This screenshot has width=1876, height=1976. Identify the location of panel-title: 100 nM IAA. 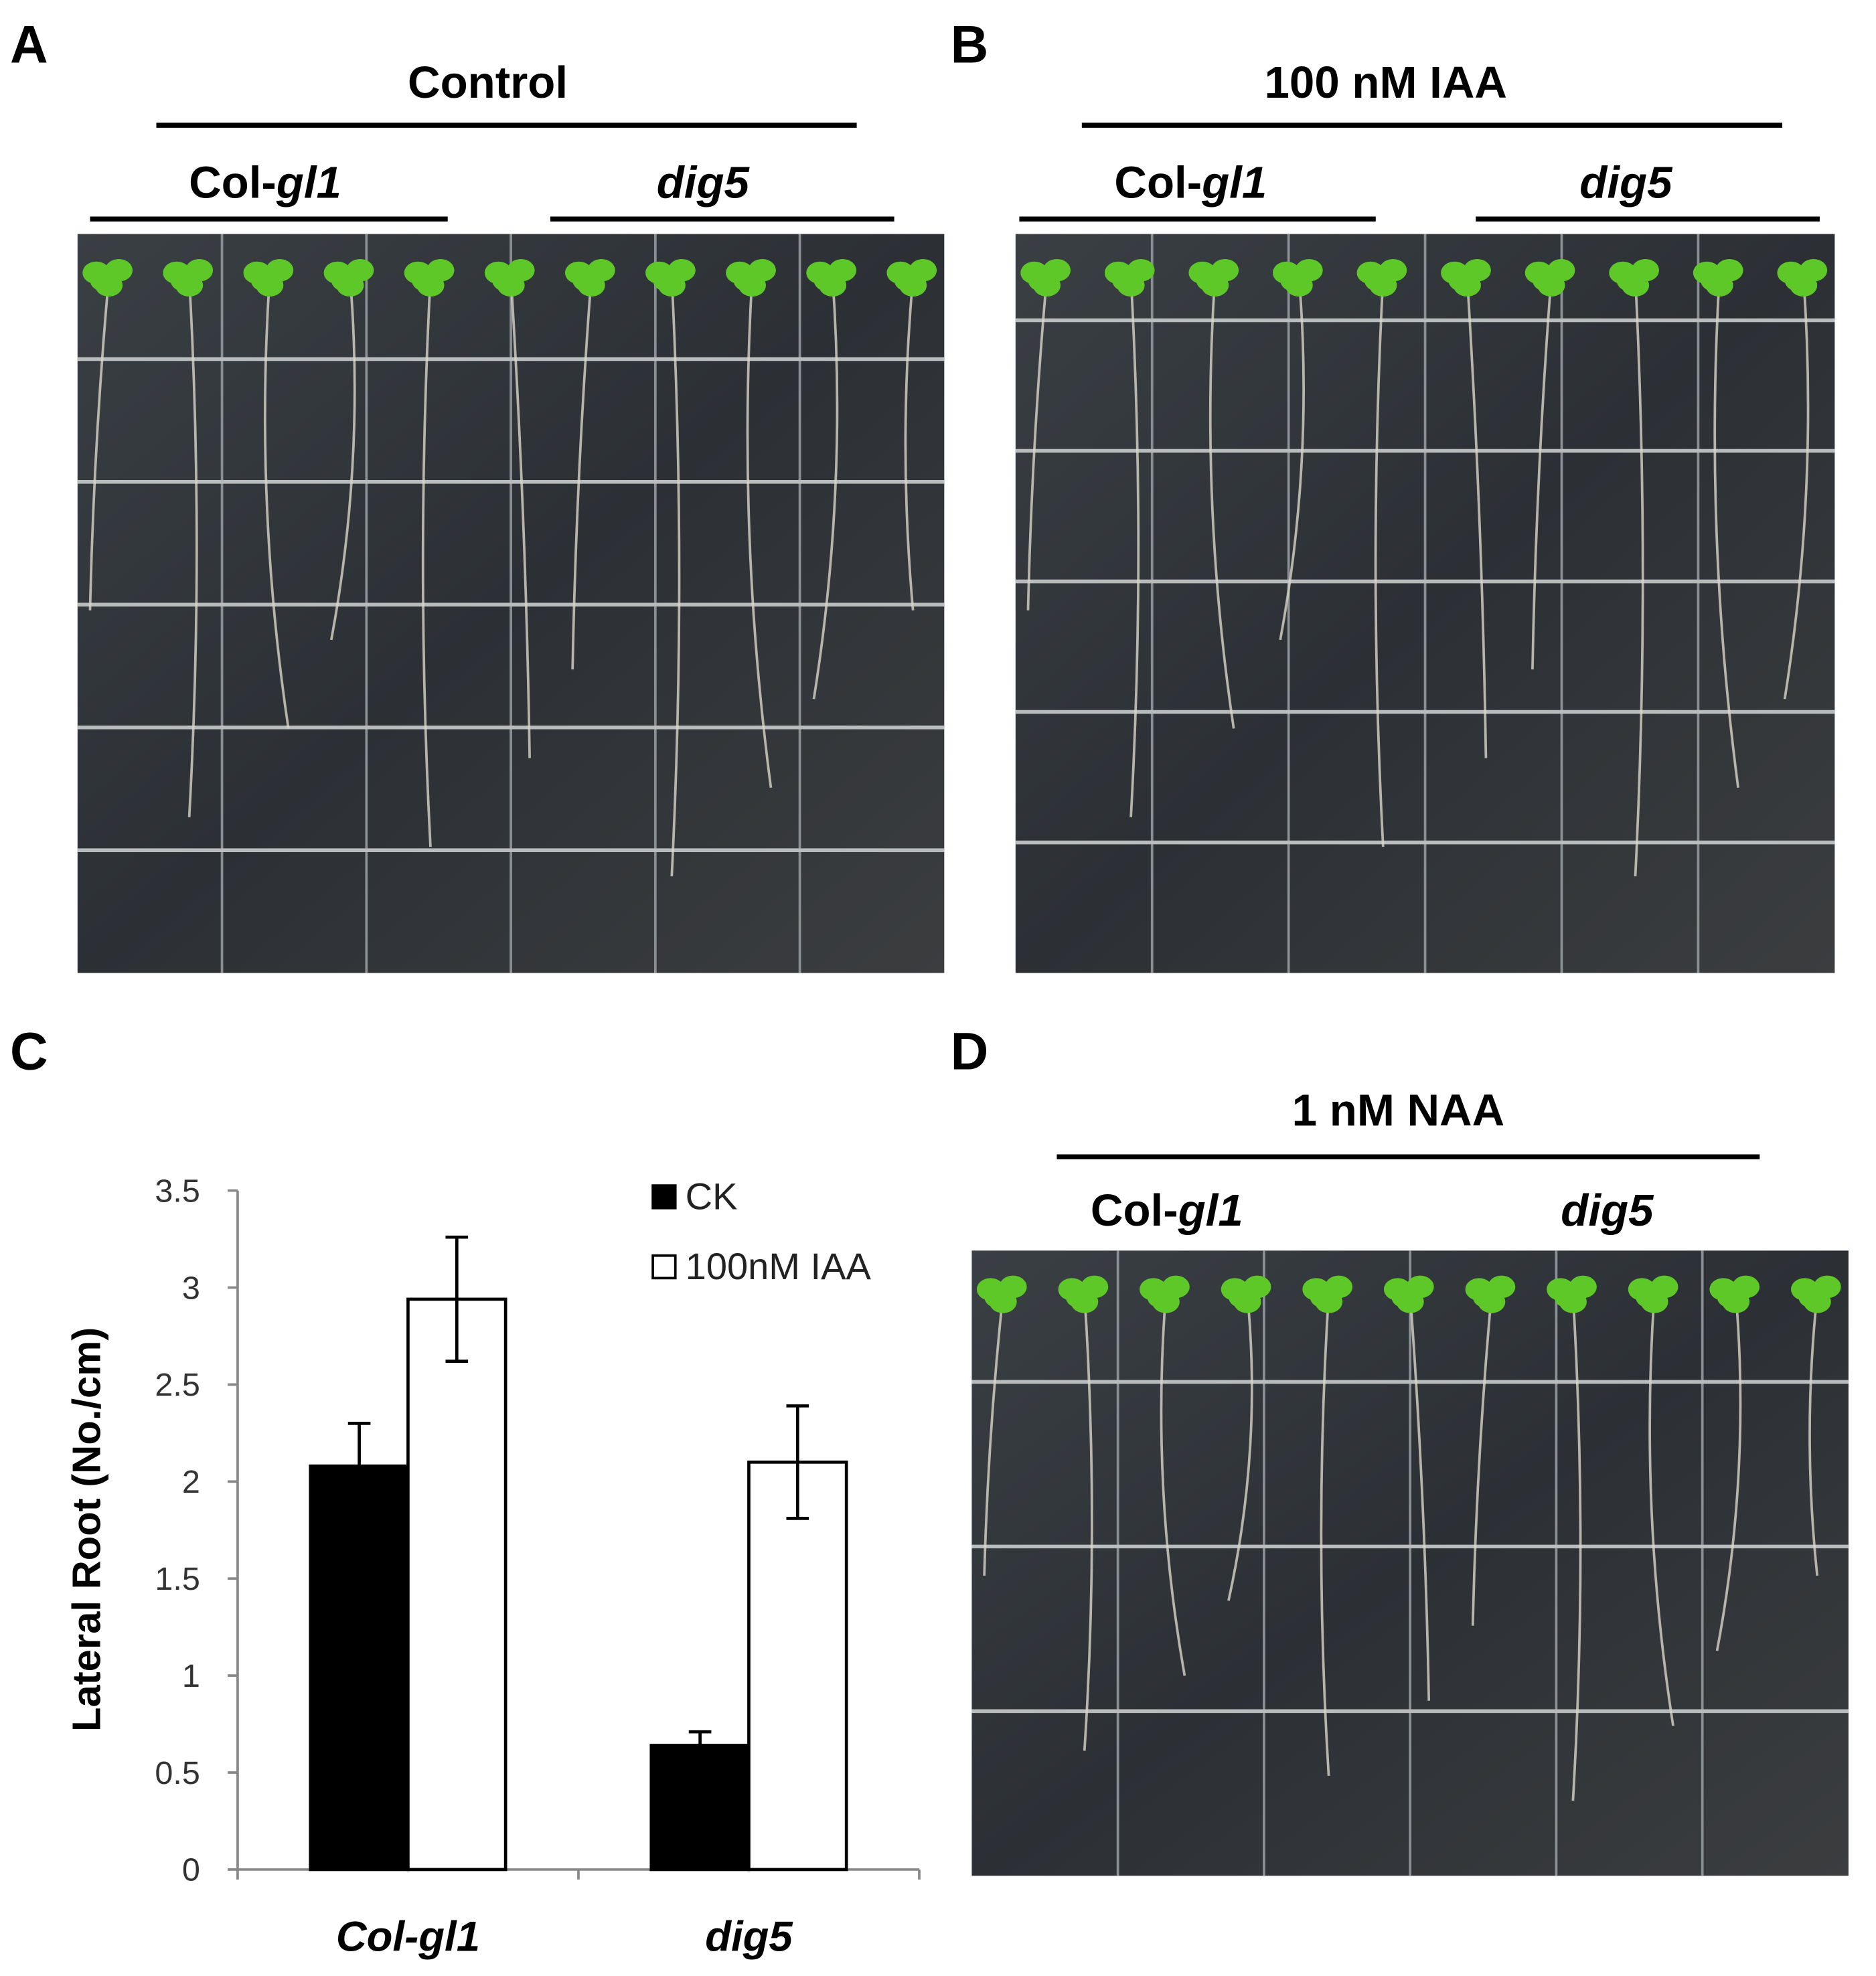
(1386, 83).